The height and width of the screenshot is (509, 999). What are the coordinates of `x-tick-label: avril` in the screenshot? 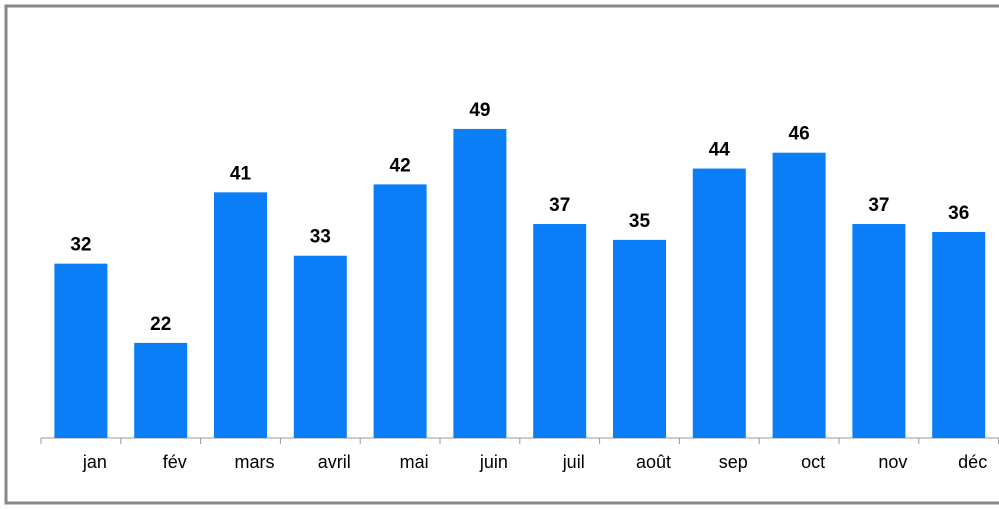 It's located at (334, 462).